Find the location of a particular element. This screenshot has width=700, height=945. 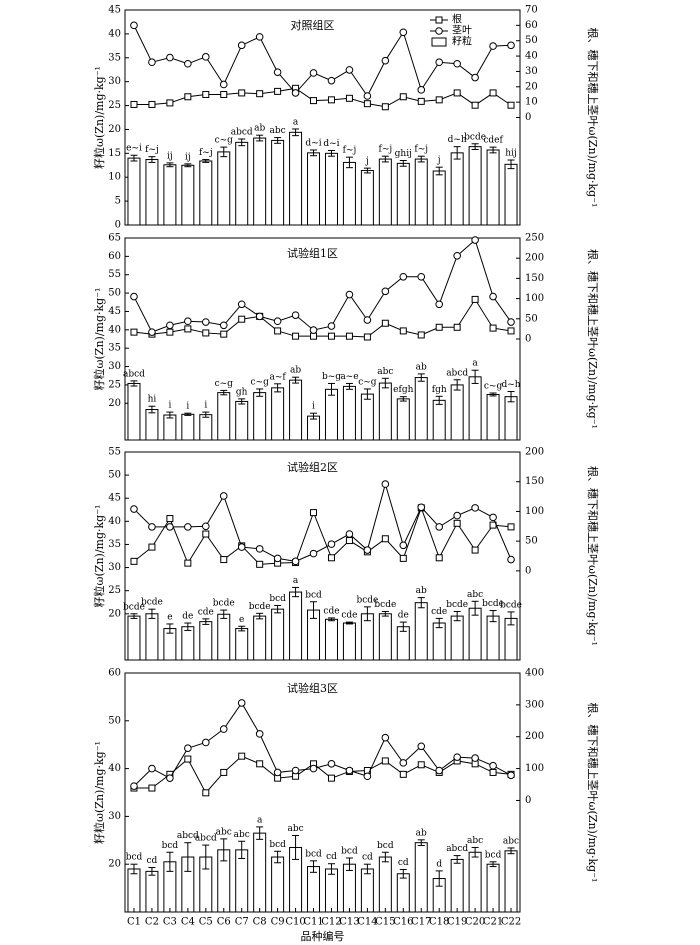

x-tick-label: C1 is located at coordinates (134, 922).